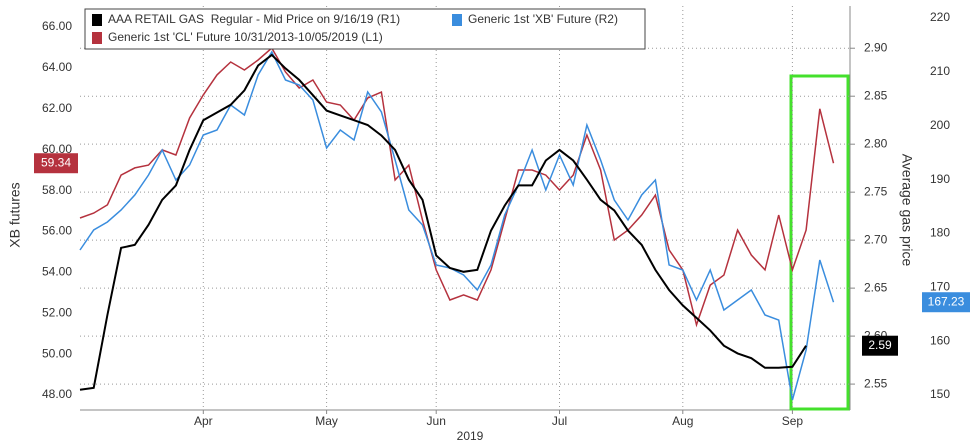 This screenshot has width=976, height=447. What do you see at coordinates (57, 272) in the screenshot?
I see `y-tick-label: 54.00` at bounding box center [57, 272].